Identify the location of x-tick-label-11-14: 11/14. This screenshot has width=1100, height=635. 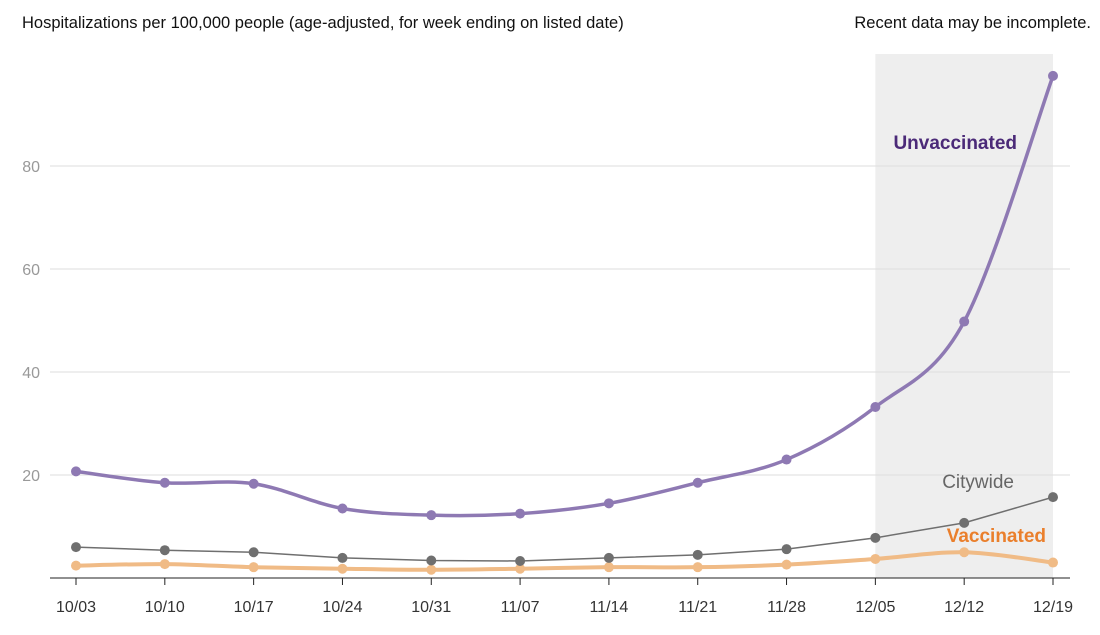
(608, 607).